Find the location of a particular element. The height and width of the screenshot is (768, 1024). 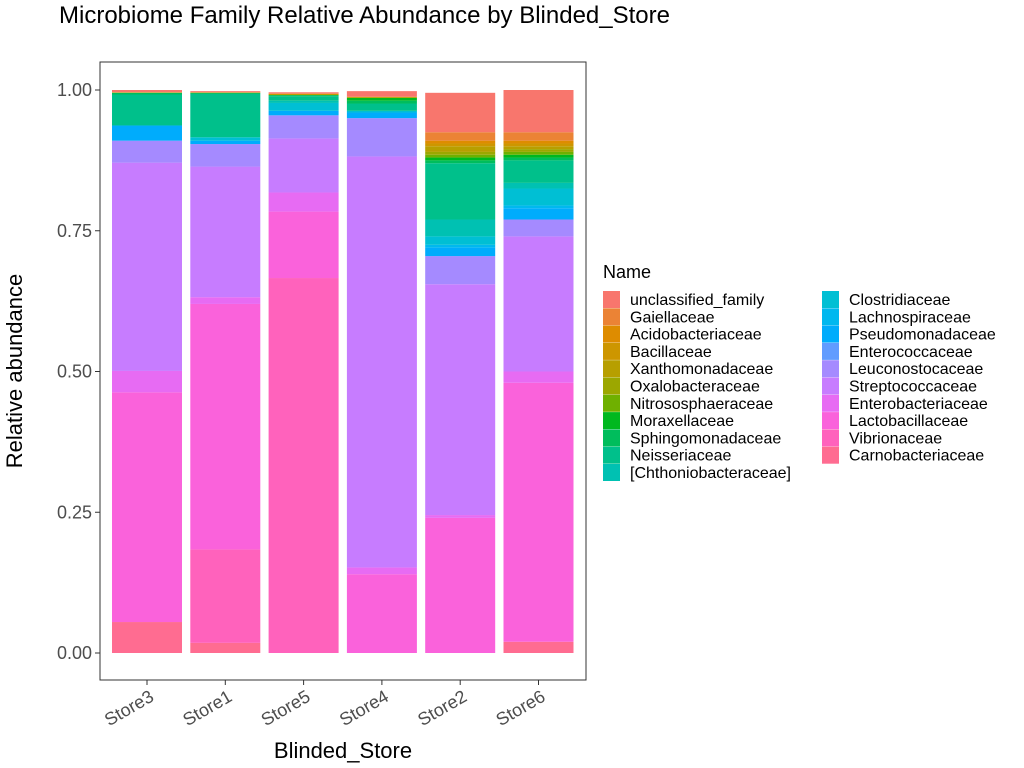

bar-segment-store6-gaiellaceae is located at coordinates (538, 136).